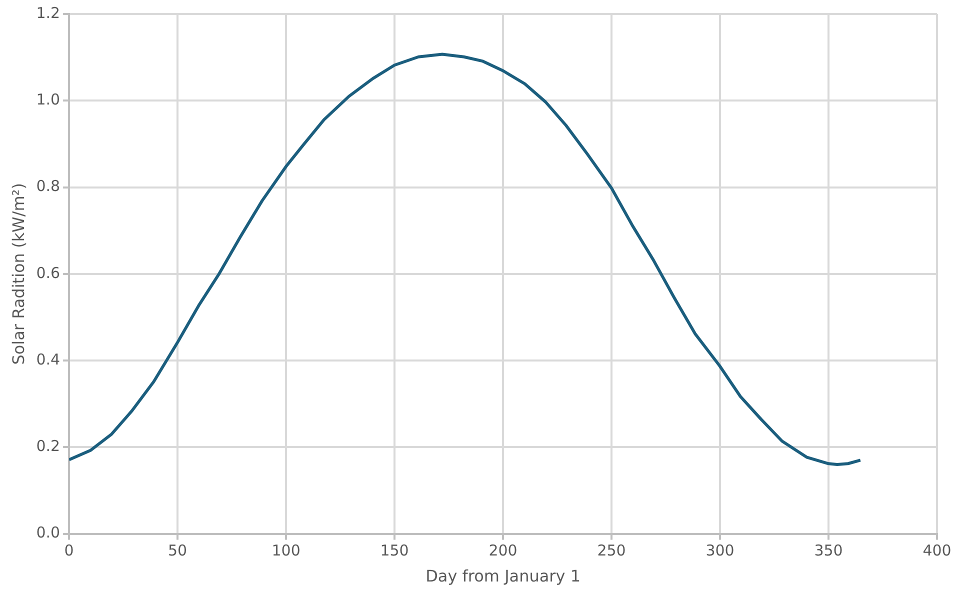 Image resolution: width=955 pixels, height=591 pixels. I want to click on y-tick-label: 0.0, so click(48, 533).